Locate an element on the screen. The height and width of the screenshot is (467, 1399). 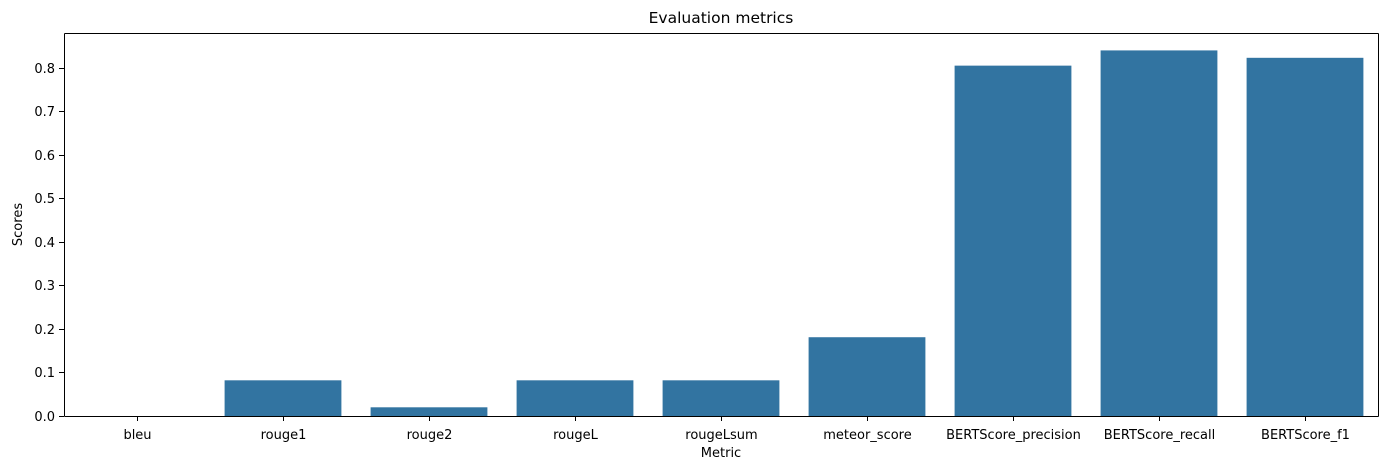
bar-BERTScore_precision is located at coordinates (1013, 240).